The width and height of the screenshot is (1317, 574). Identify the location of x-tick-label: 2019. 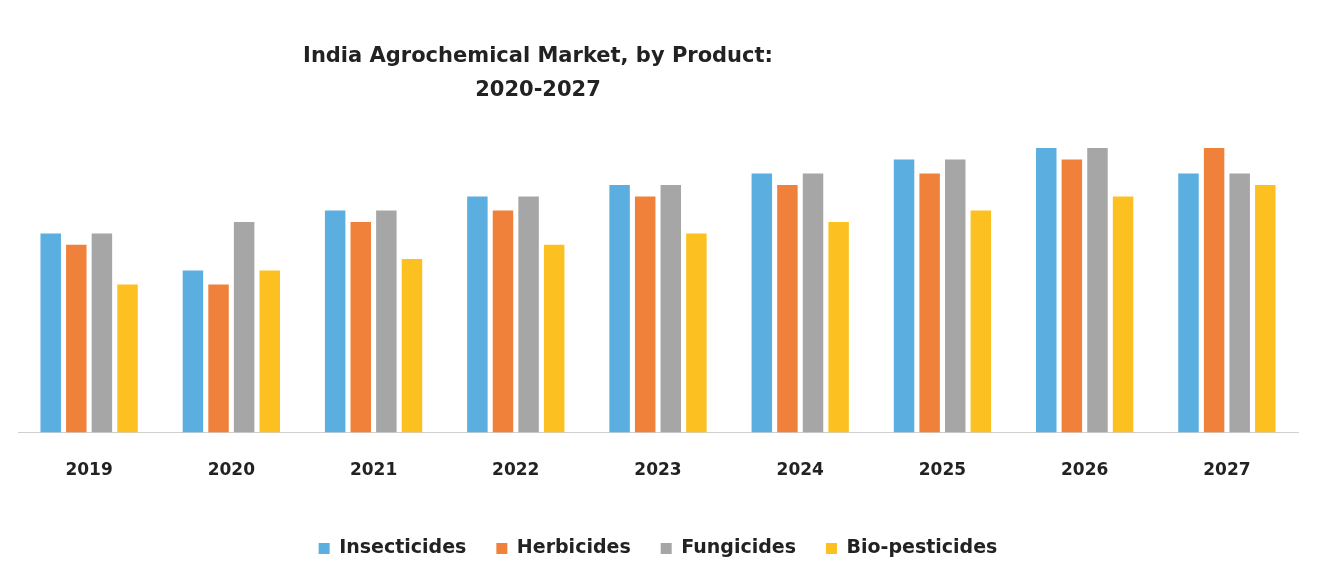
(89, 469).